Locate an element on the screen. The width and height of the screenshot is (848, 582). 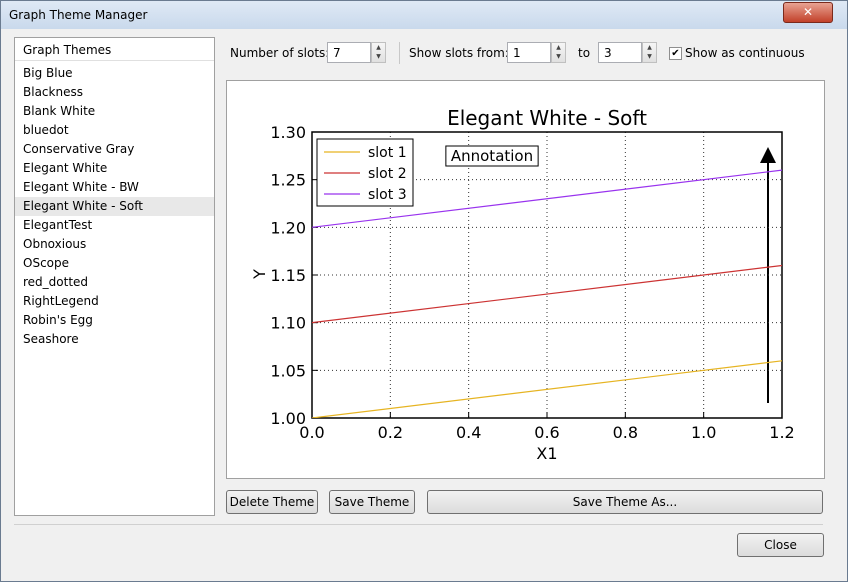
x-tick-label: 0.8 is located at coordinates (625, 432).